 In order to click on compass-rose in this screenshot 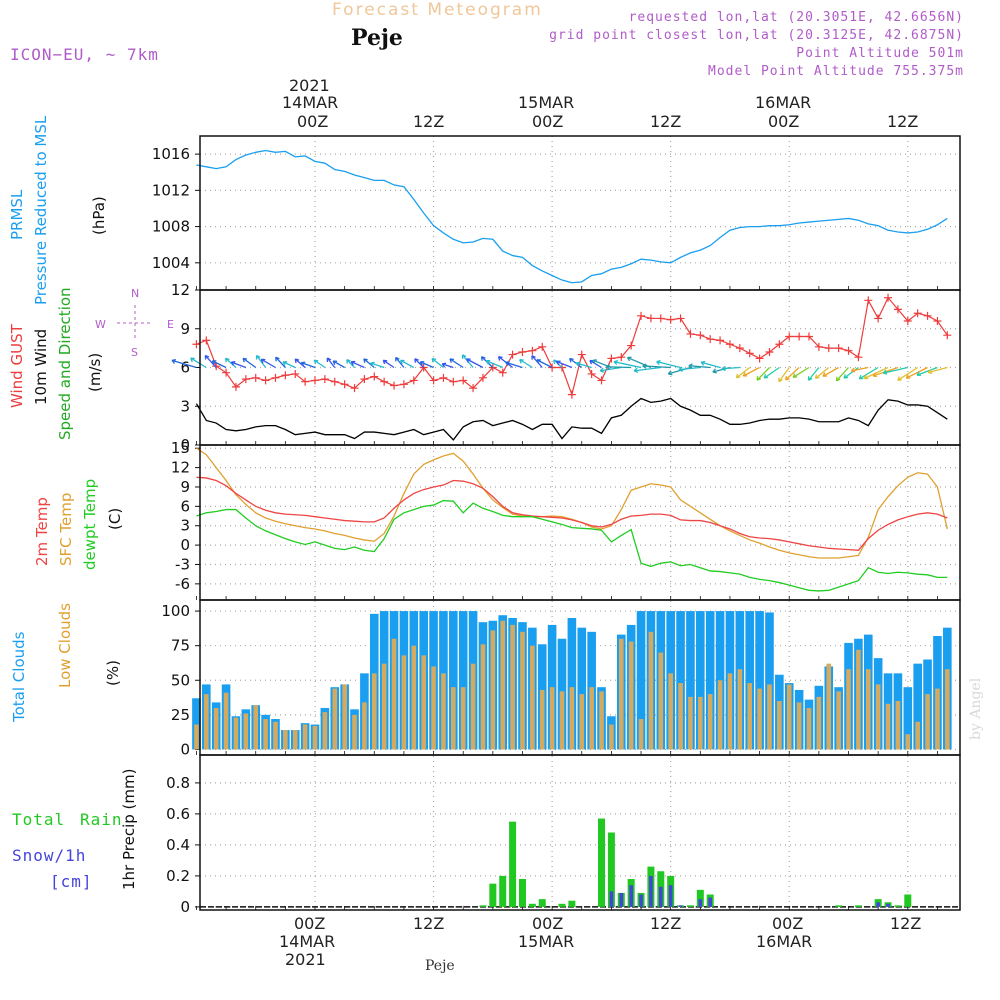, I will do `click(135, 323)`.